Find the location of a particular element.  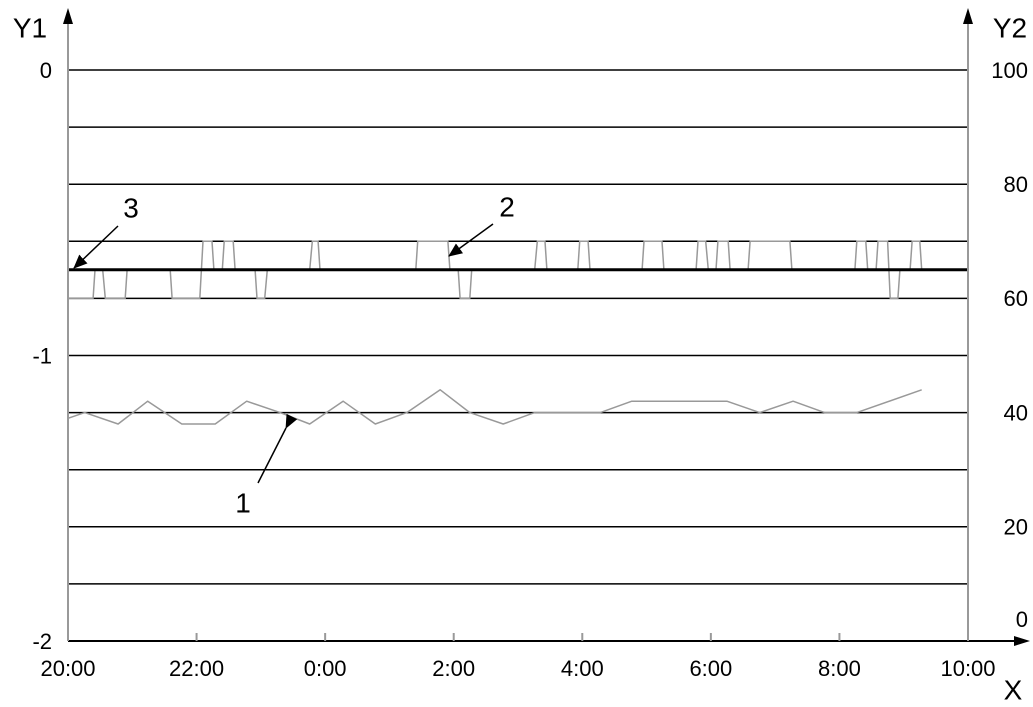

y2-label: Y2 is located at coordinates (1010, 27).